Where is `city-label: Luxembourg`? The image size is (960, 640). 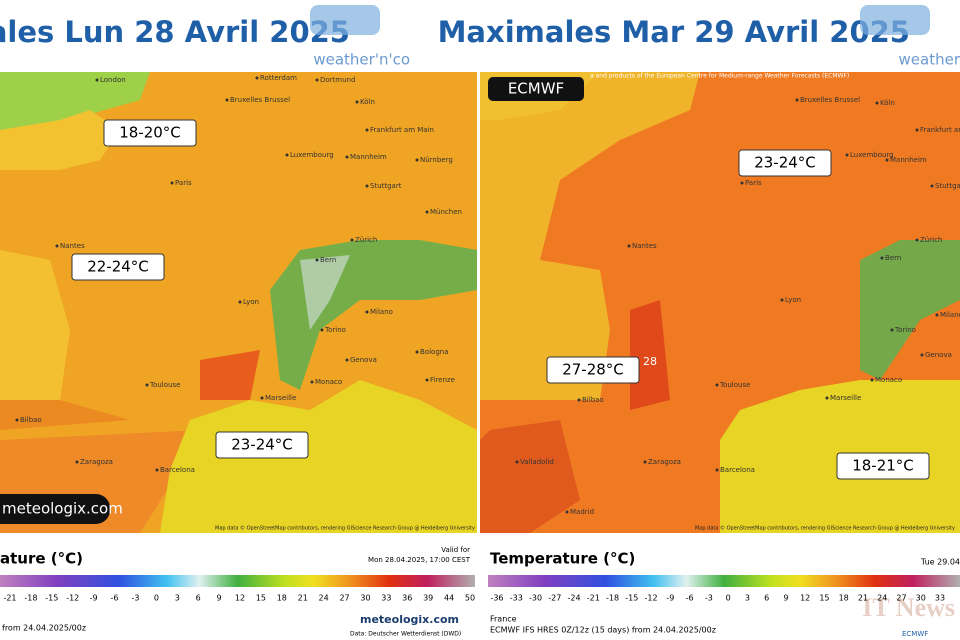
city-label: Luxembourg is located at coordinates (312, 155).